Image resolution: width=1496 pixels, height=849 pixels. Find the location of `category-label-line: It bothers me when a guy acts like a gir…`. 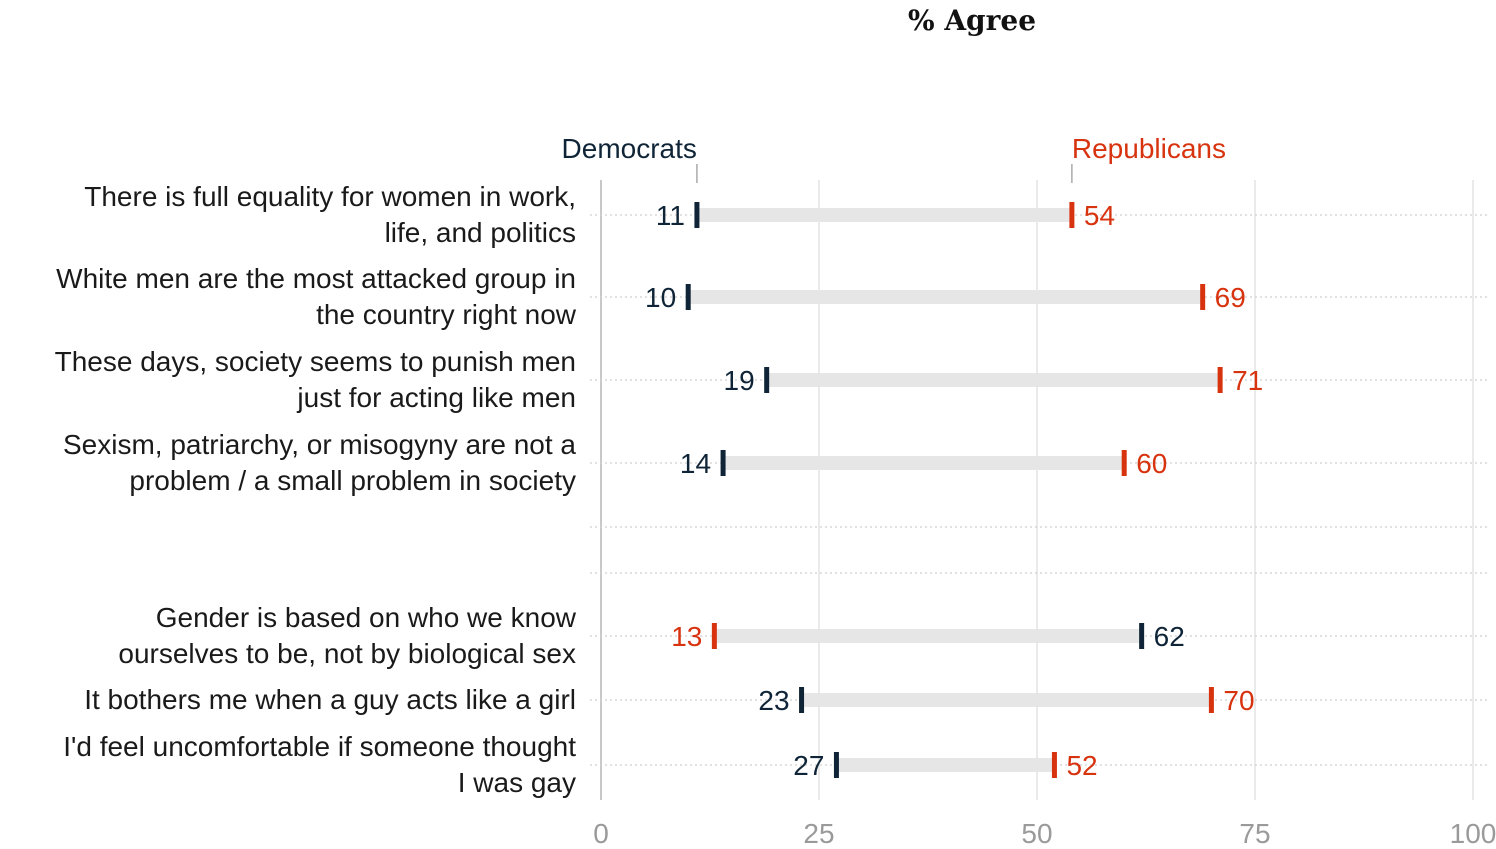

category-label-line: It bothers me when a guy acts like a gir… is located at coordinates (330, 699).